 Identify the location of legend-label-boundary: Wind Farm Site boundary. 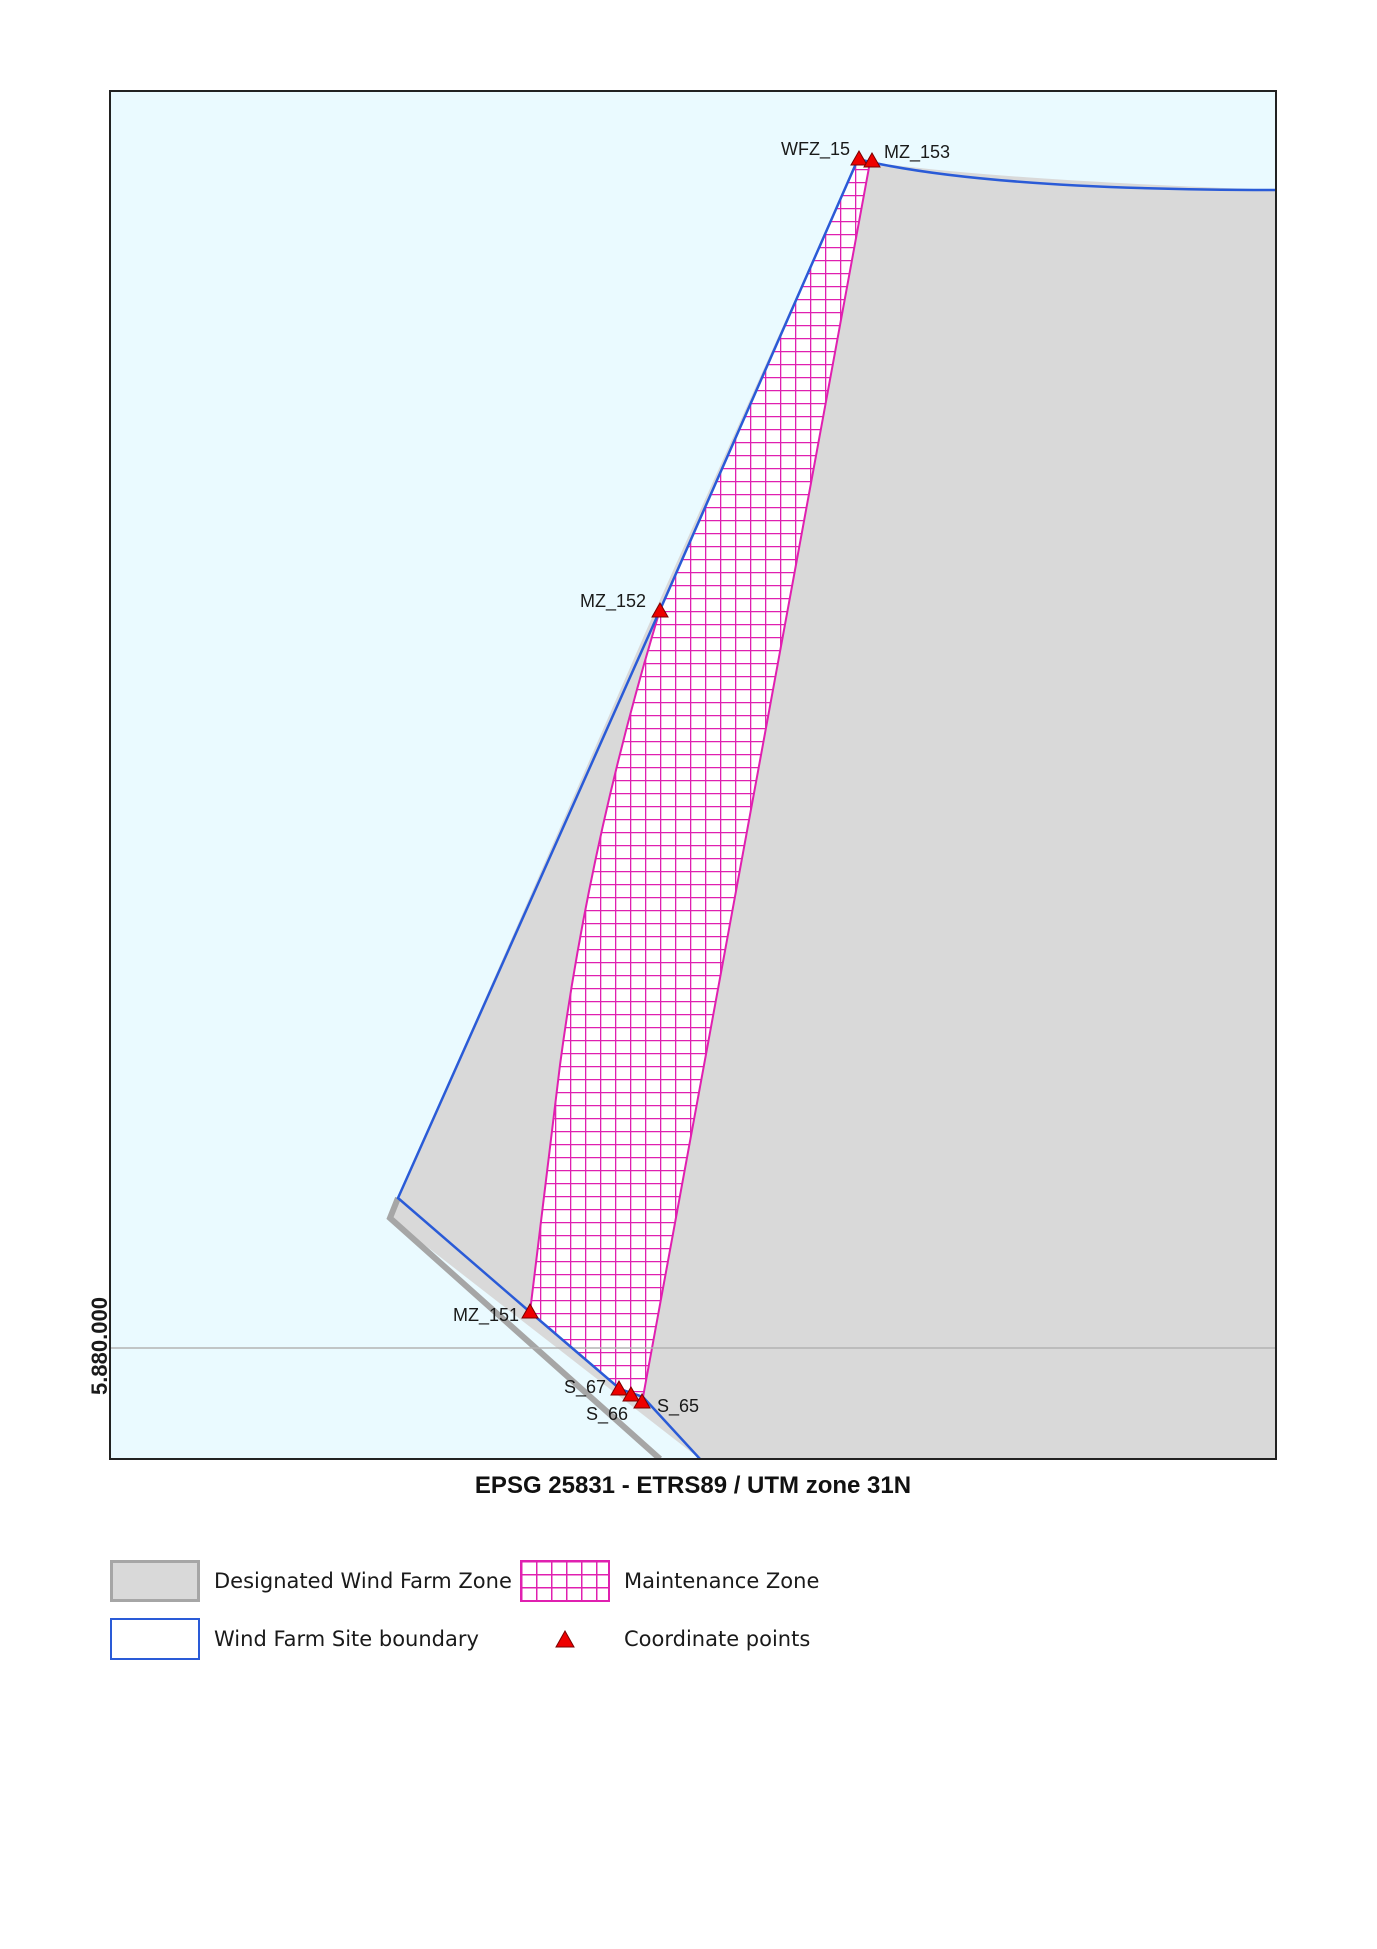
(346, 1639).